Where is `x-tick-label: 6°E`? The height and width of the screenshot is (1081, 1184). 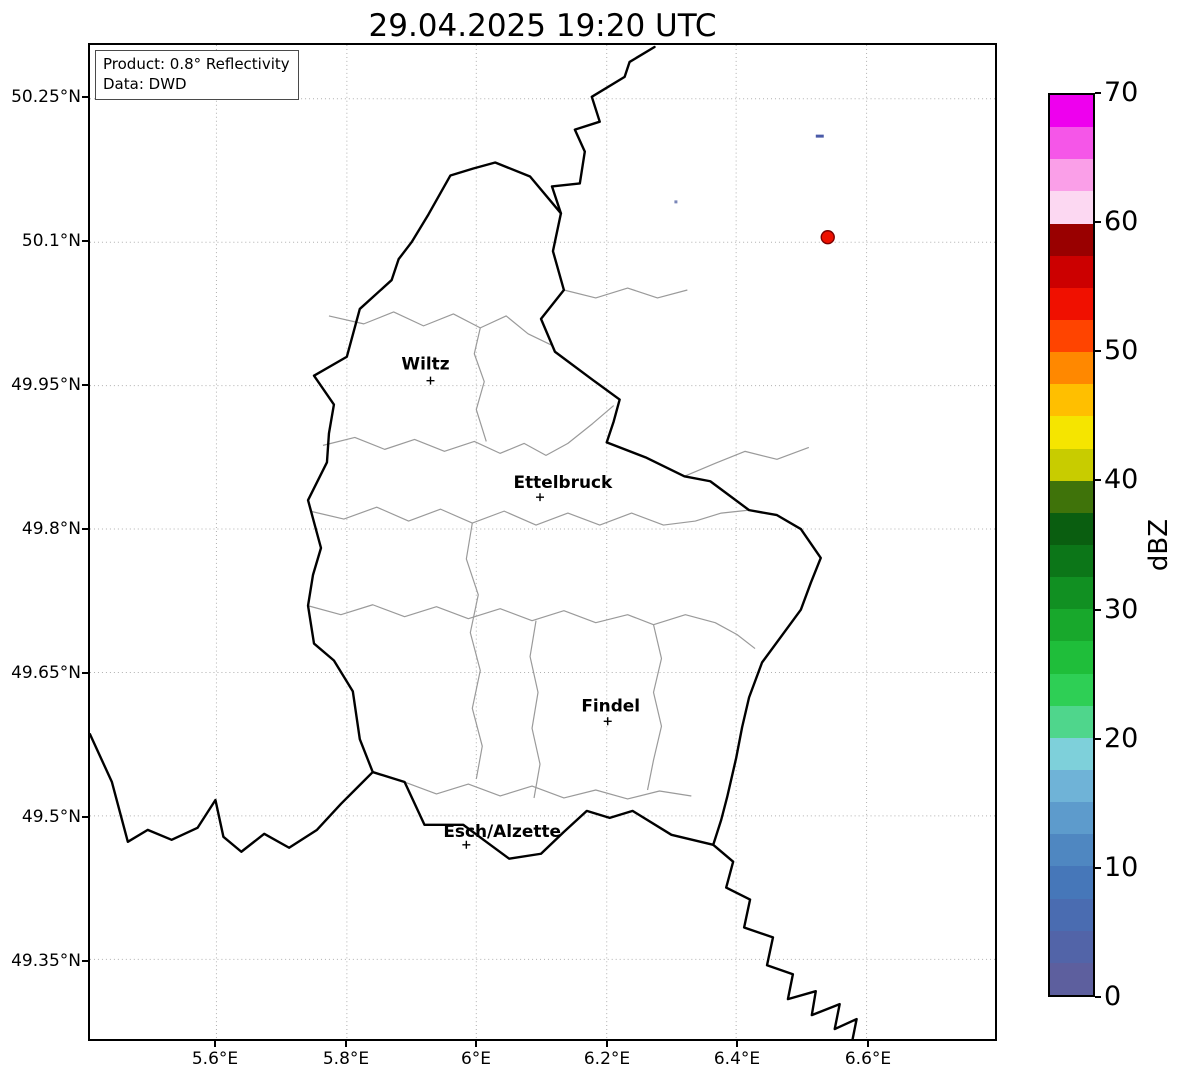 x-tick-label: 6°E is located at coordinates (476, 1059).